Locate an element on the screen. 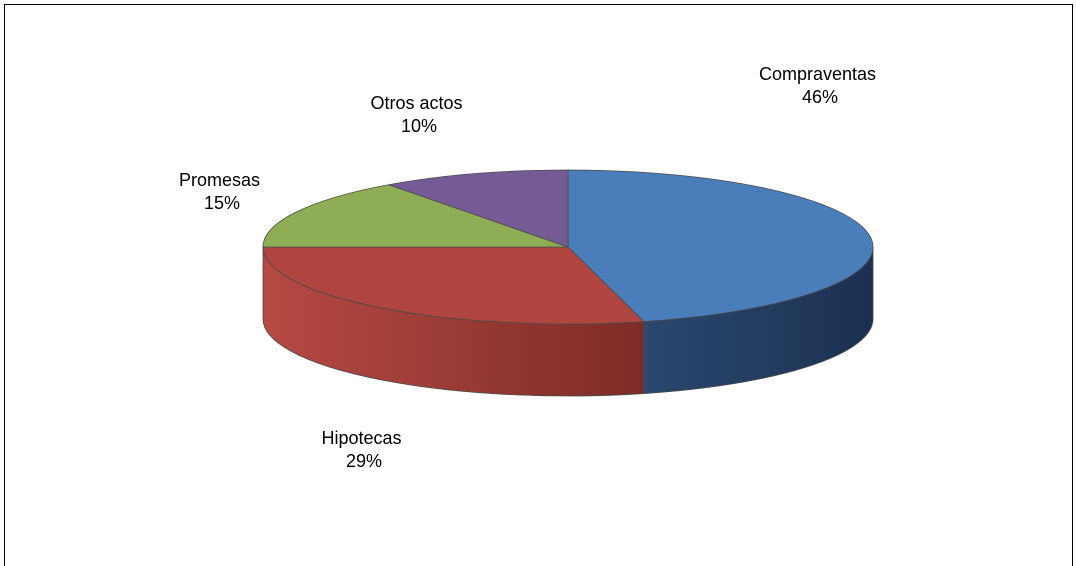 This screenshot has height=566, width=1076. slice-name-promesas: Promesas is located at coordinates (219, 180).